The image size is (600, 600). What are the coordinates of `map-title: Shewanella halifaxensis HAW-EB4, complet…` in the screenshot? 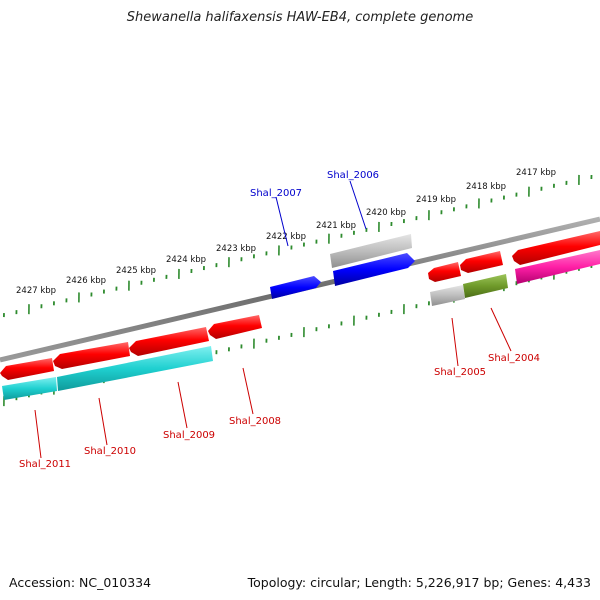 It's located at (300, 17).